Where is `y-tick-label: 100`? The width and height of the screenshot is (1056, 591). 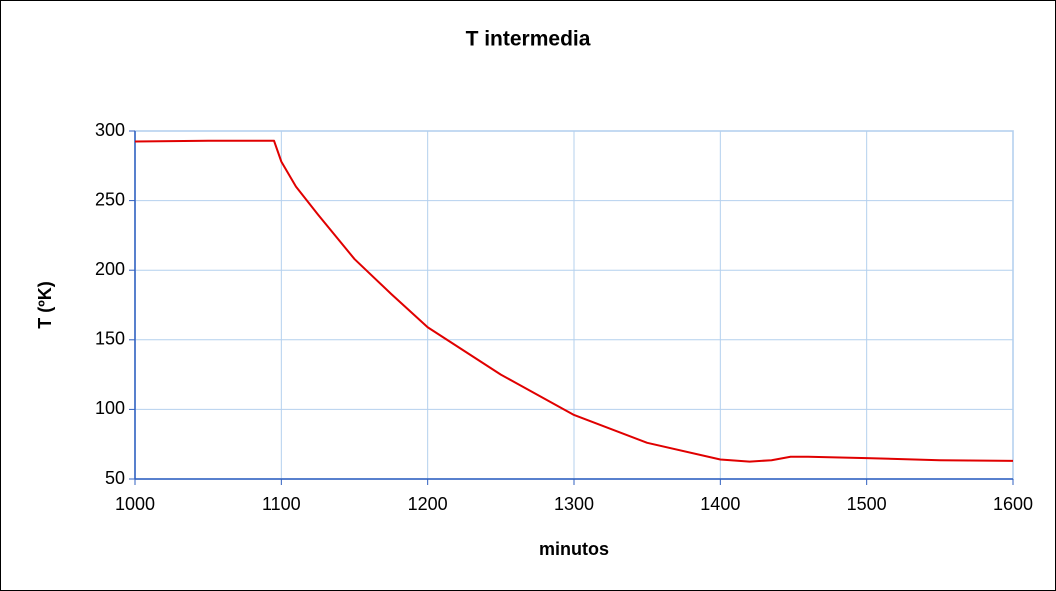
y-tick-label: 100 is located at coordinates (110, 408).